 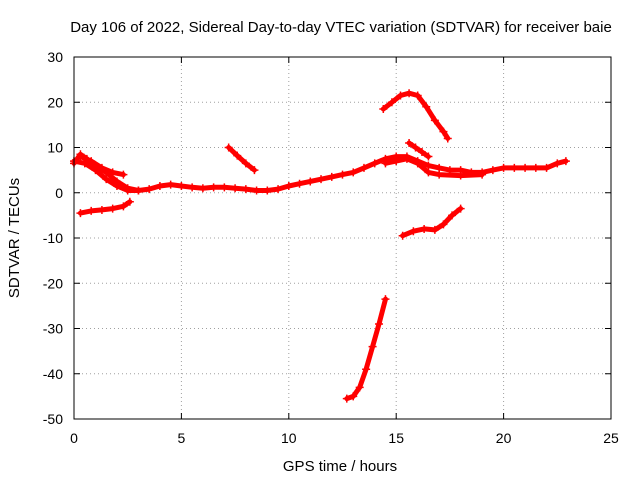 What do you see at coordinates (53, 374) in the screenshot?
I see `y-tick-label: -40` at bounding box center [53, 374].